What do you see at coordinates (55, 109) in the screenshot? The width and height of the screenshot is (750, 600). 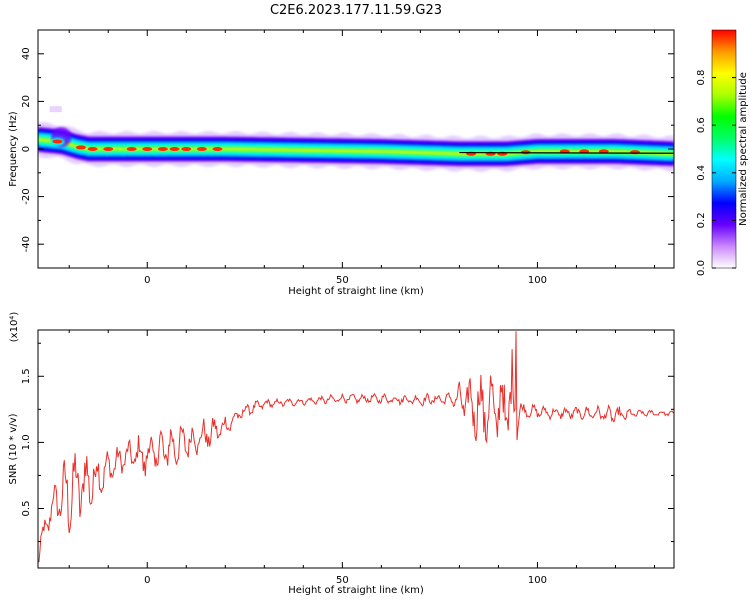 I see `spectrogram-faint-patch` at bounding box center [55, 109].